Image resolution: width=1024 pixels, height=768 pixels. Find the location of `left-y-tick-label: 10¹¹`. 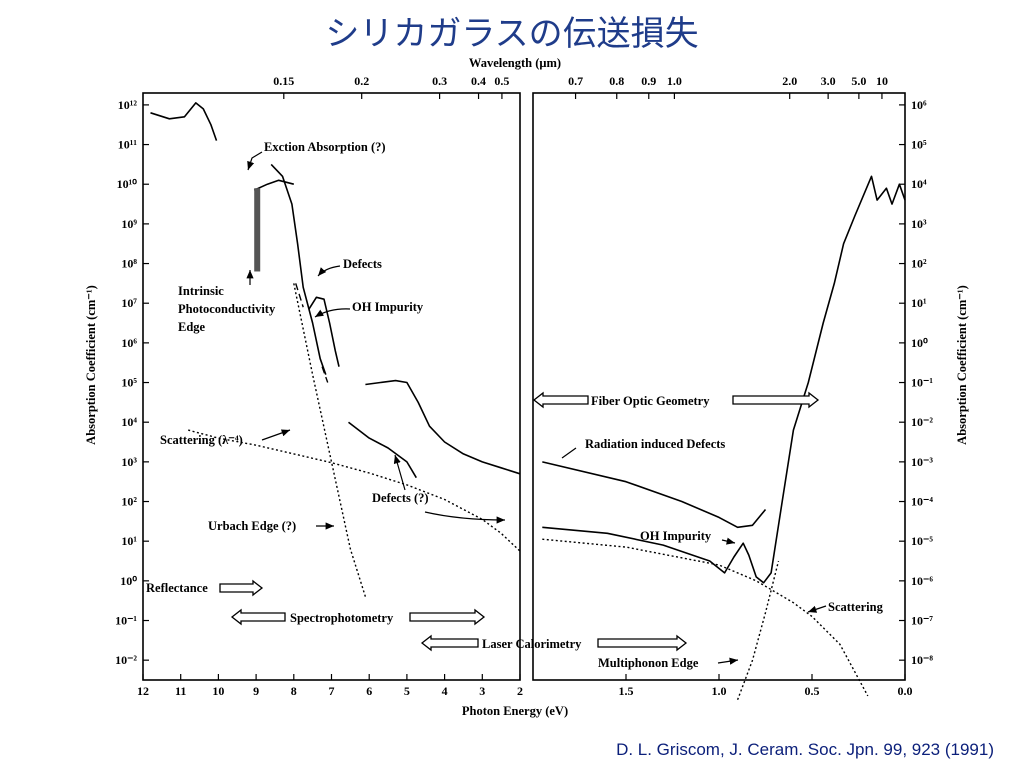

left-y-tick-label: 10¹¹ is located at coordinates (128, 145).